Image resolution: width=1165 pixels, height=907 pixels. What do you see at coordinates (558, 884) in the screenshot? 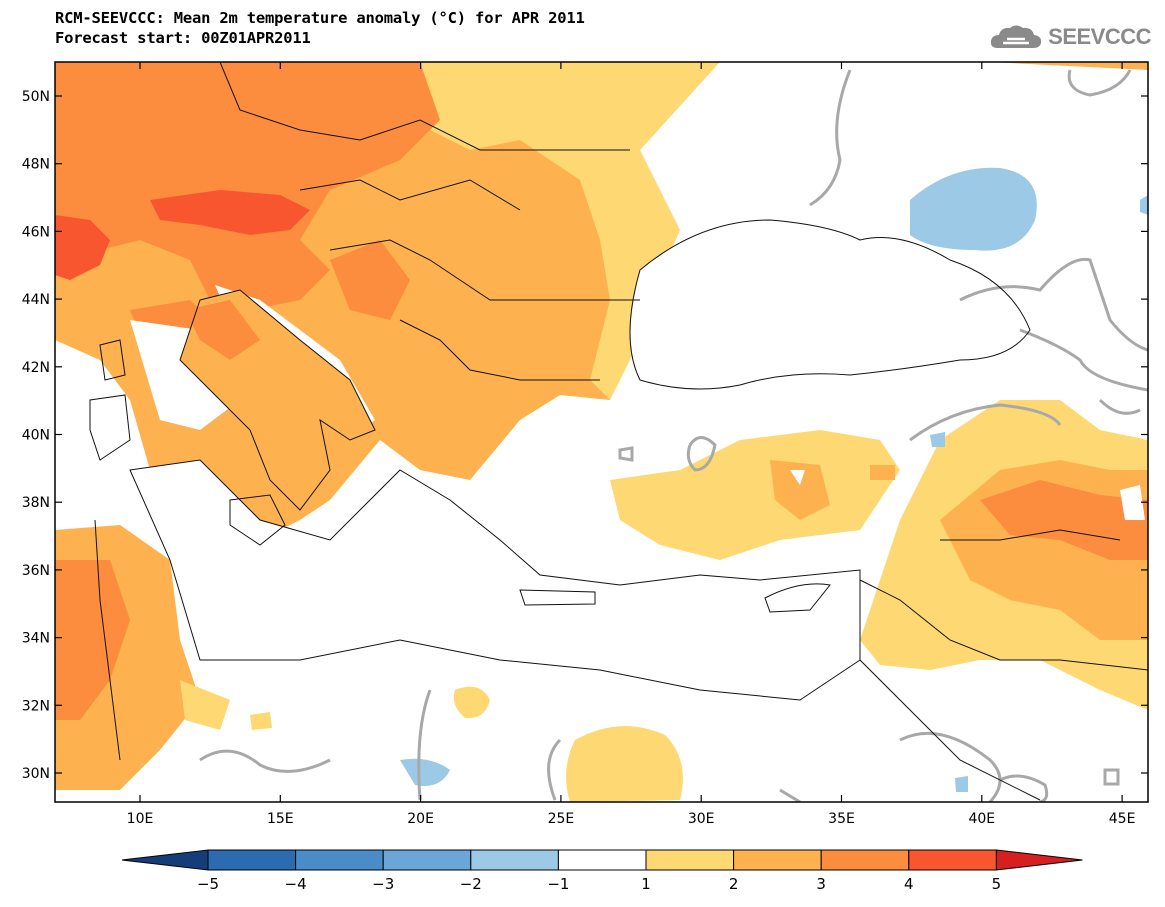
I see `colorbar-label: −1` at bounding box center [558, 884].